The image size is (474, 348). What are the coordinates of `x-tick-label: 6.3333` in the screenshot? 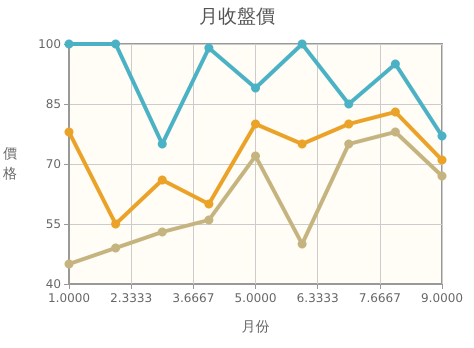 It's located at (317, 298).